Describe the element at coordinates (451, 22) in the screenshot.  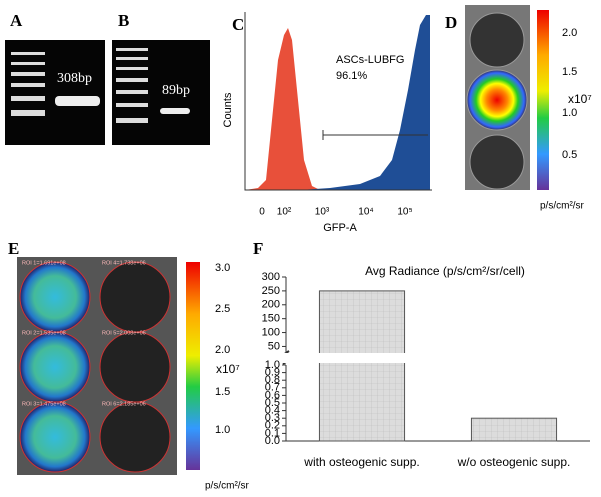
I see `panel-label: D` at that location.